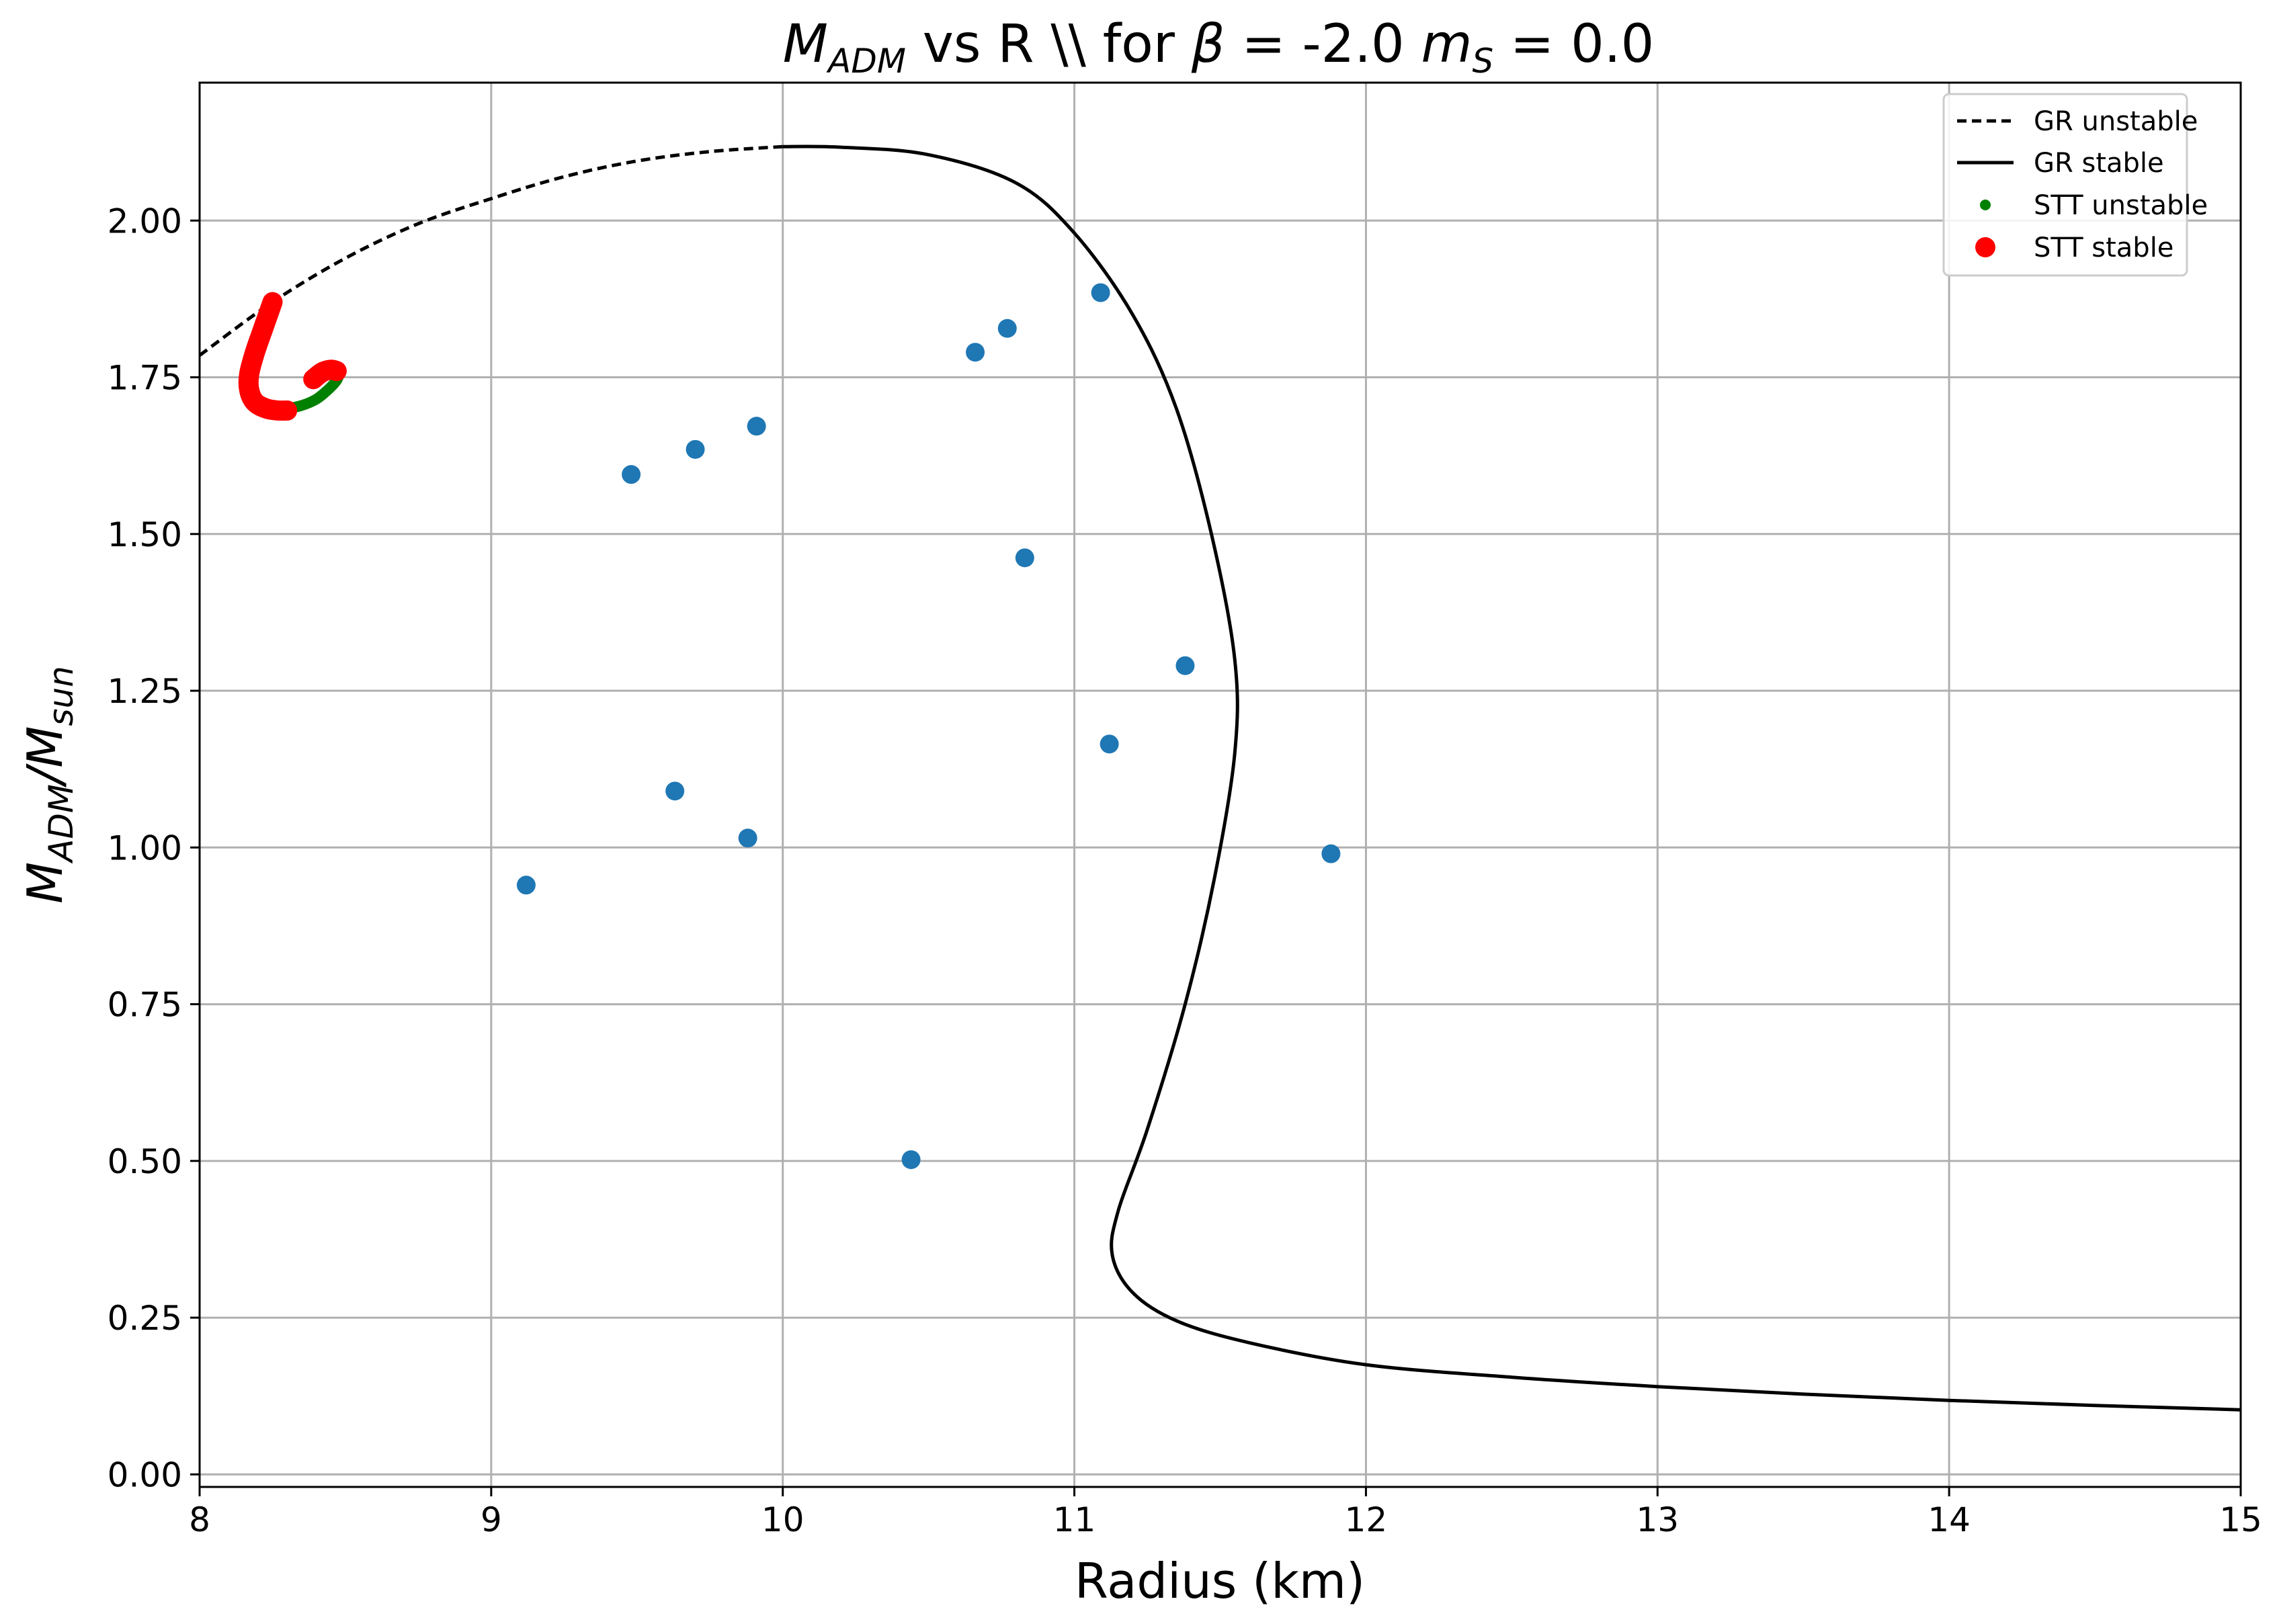  I want to click on legend-stt-stable-label: STT stable, so click(2104, 247).